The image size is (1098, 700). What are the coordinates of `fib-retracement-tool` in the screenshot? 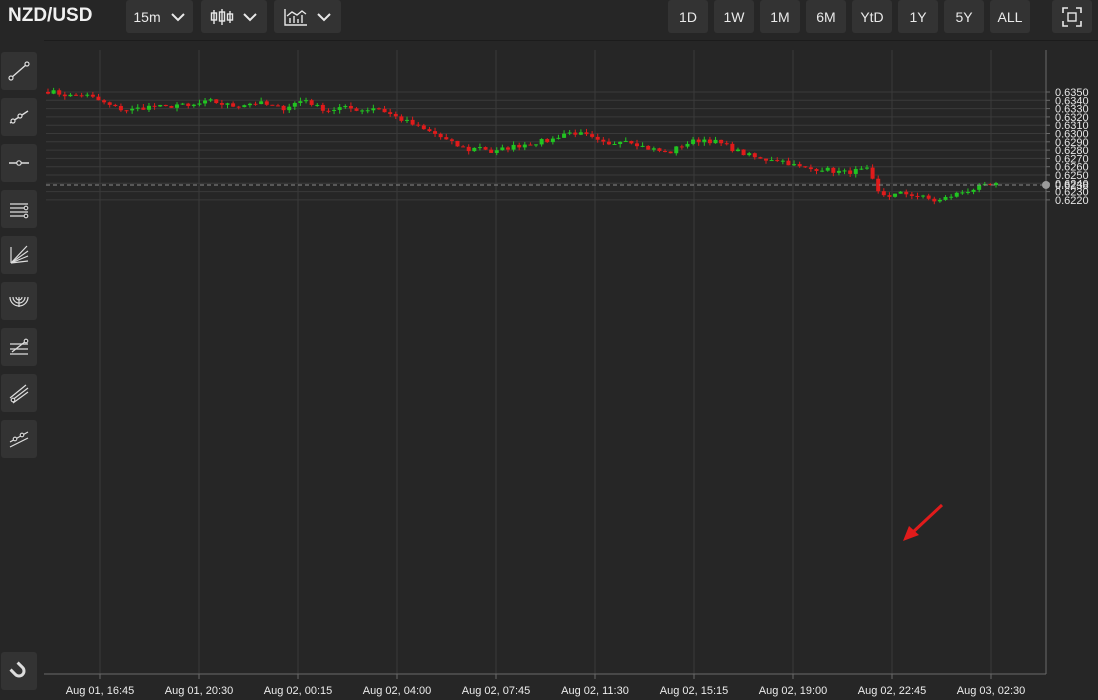 It's located at (19, 347).